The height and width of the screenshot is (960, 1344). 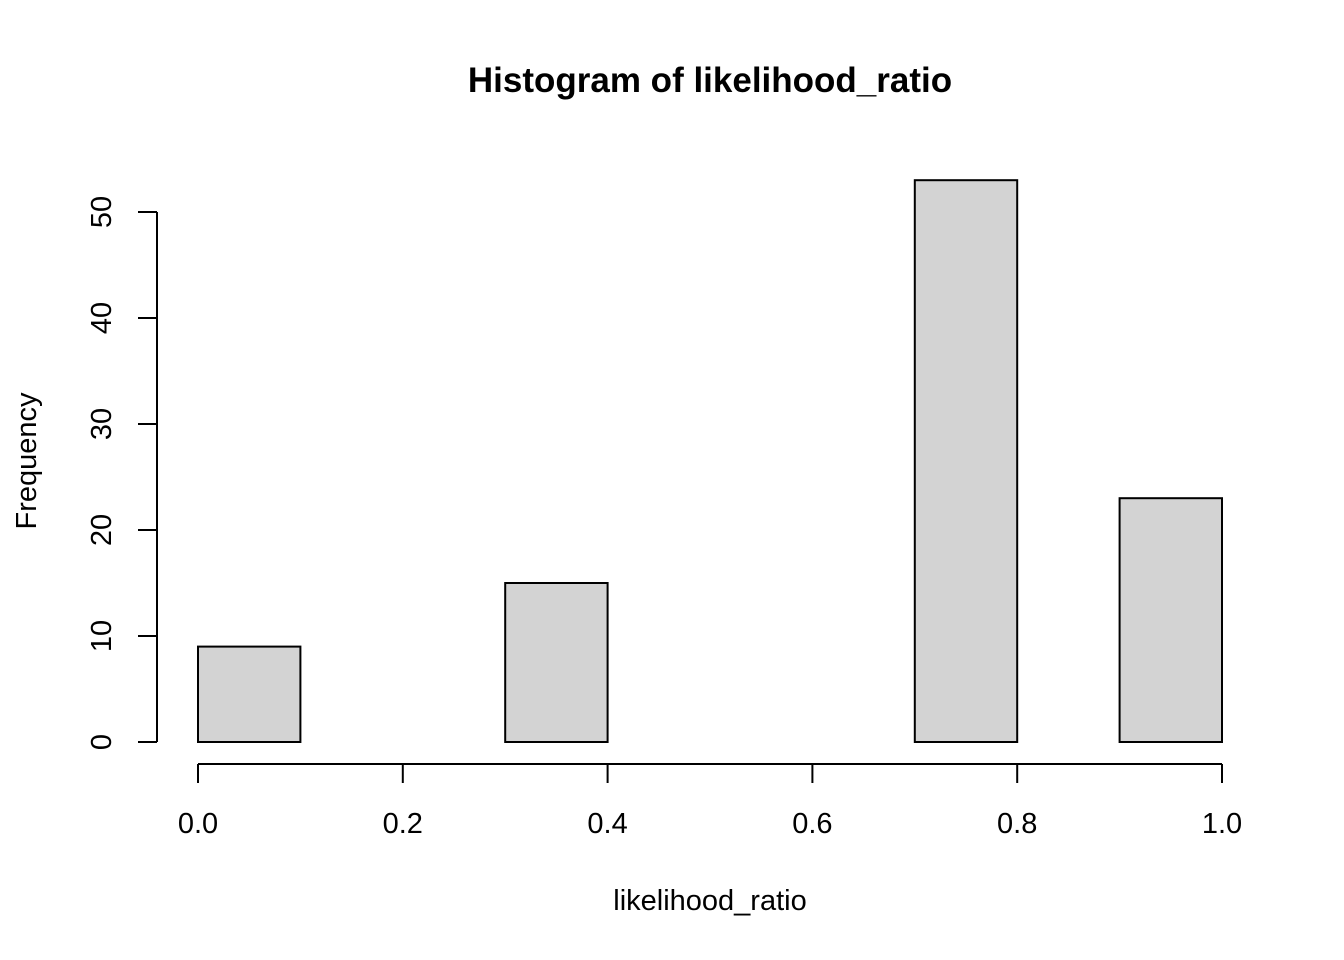 I want to click on chart-title: Histogram of likelihood_ratio, so click(x=710, y=80).